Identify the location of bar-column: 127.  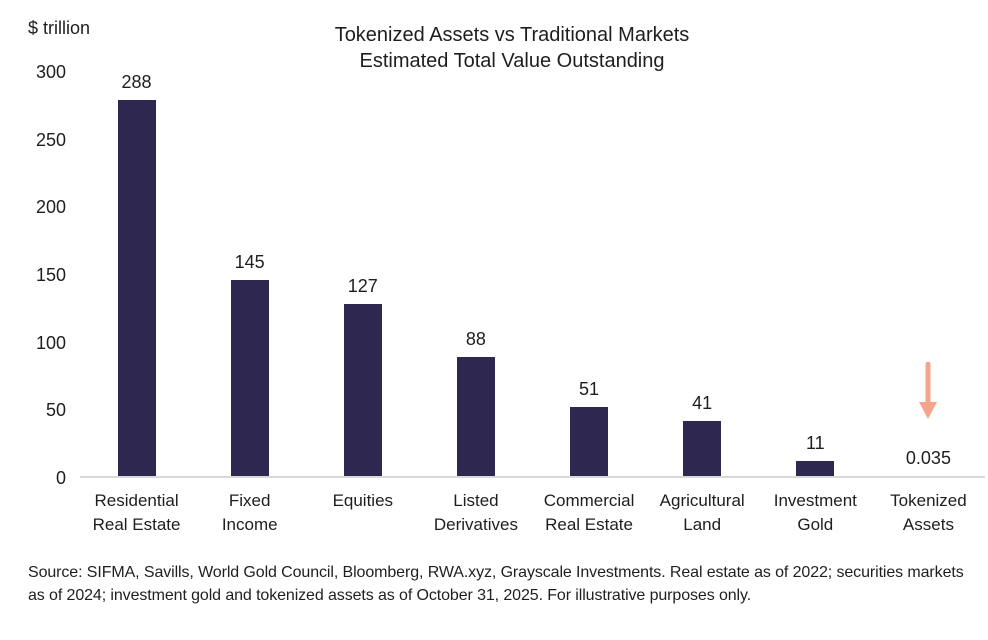
(362, 274).